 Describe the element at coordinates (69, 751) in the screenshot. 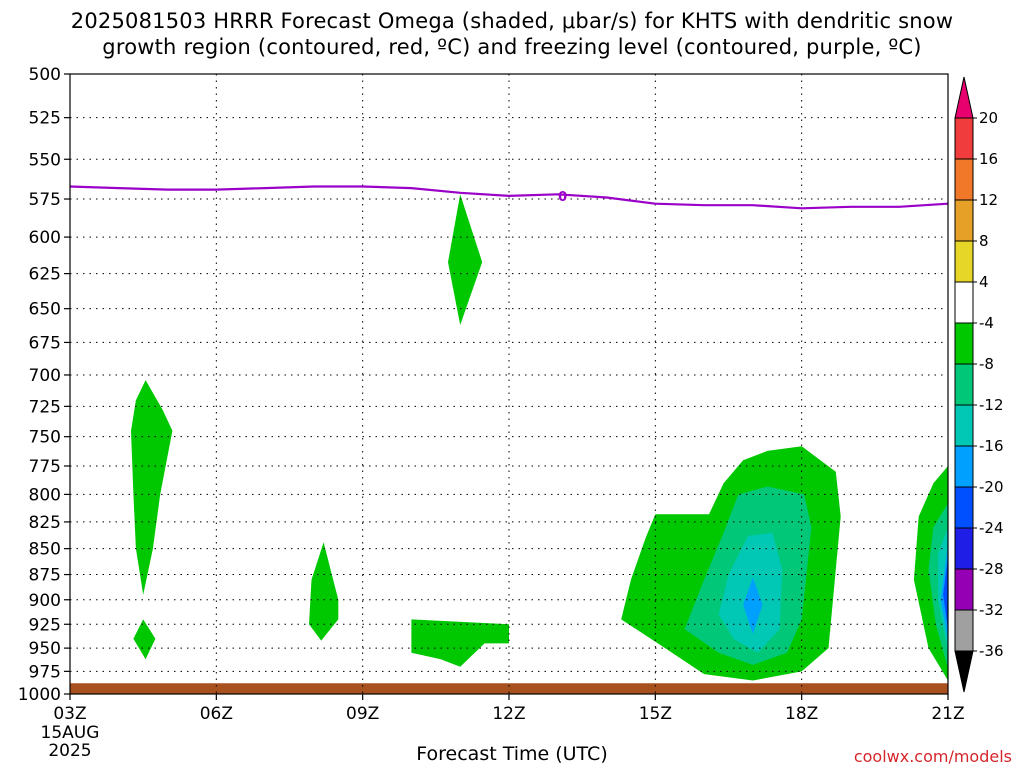

I see `x-date-label-1: 2025` at that location.